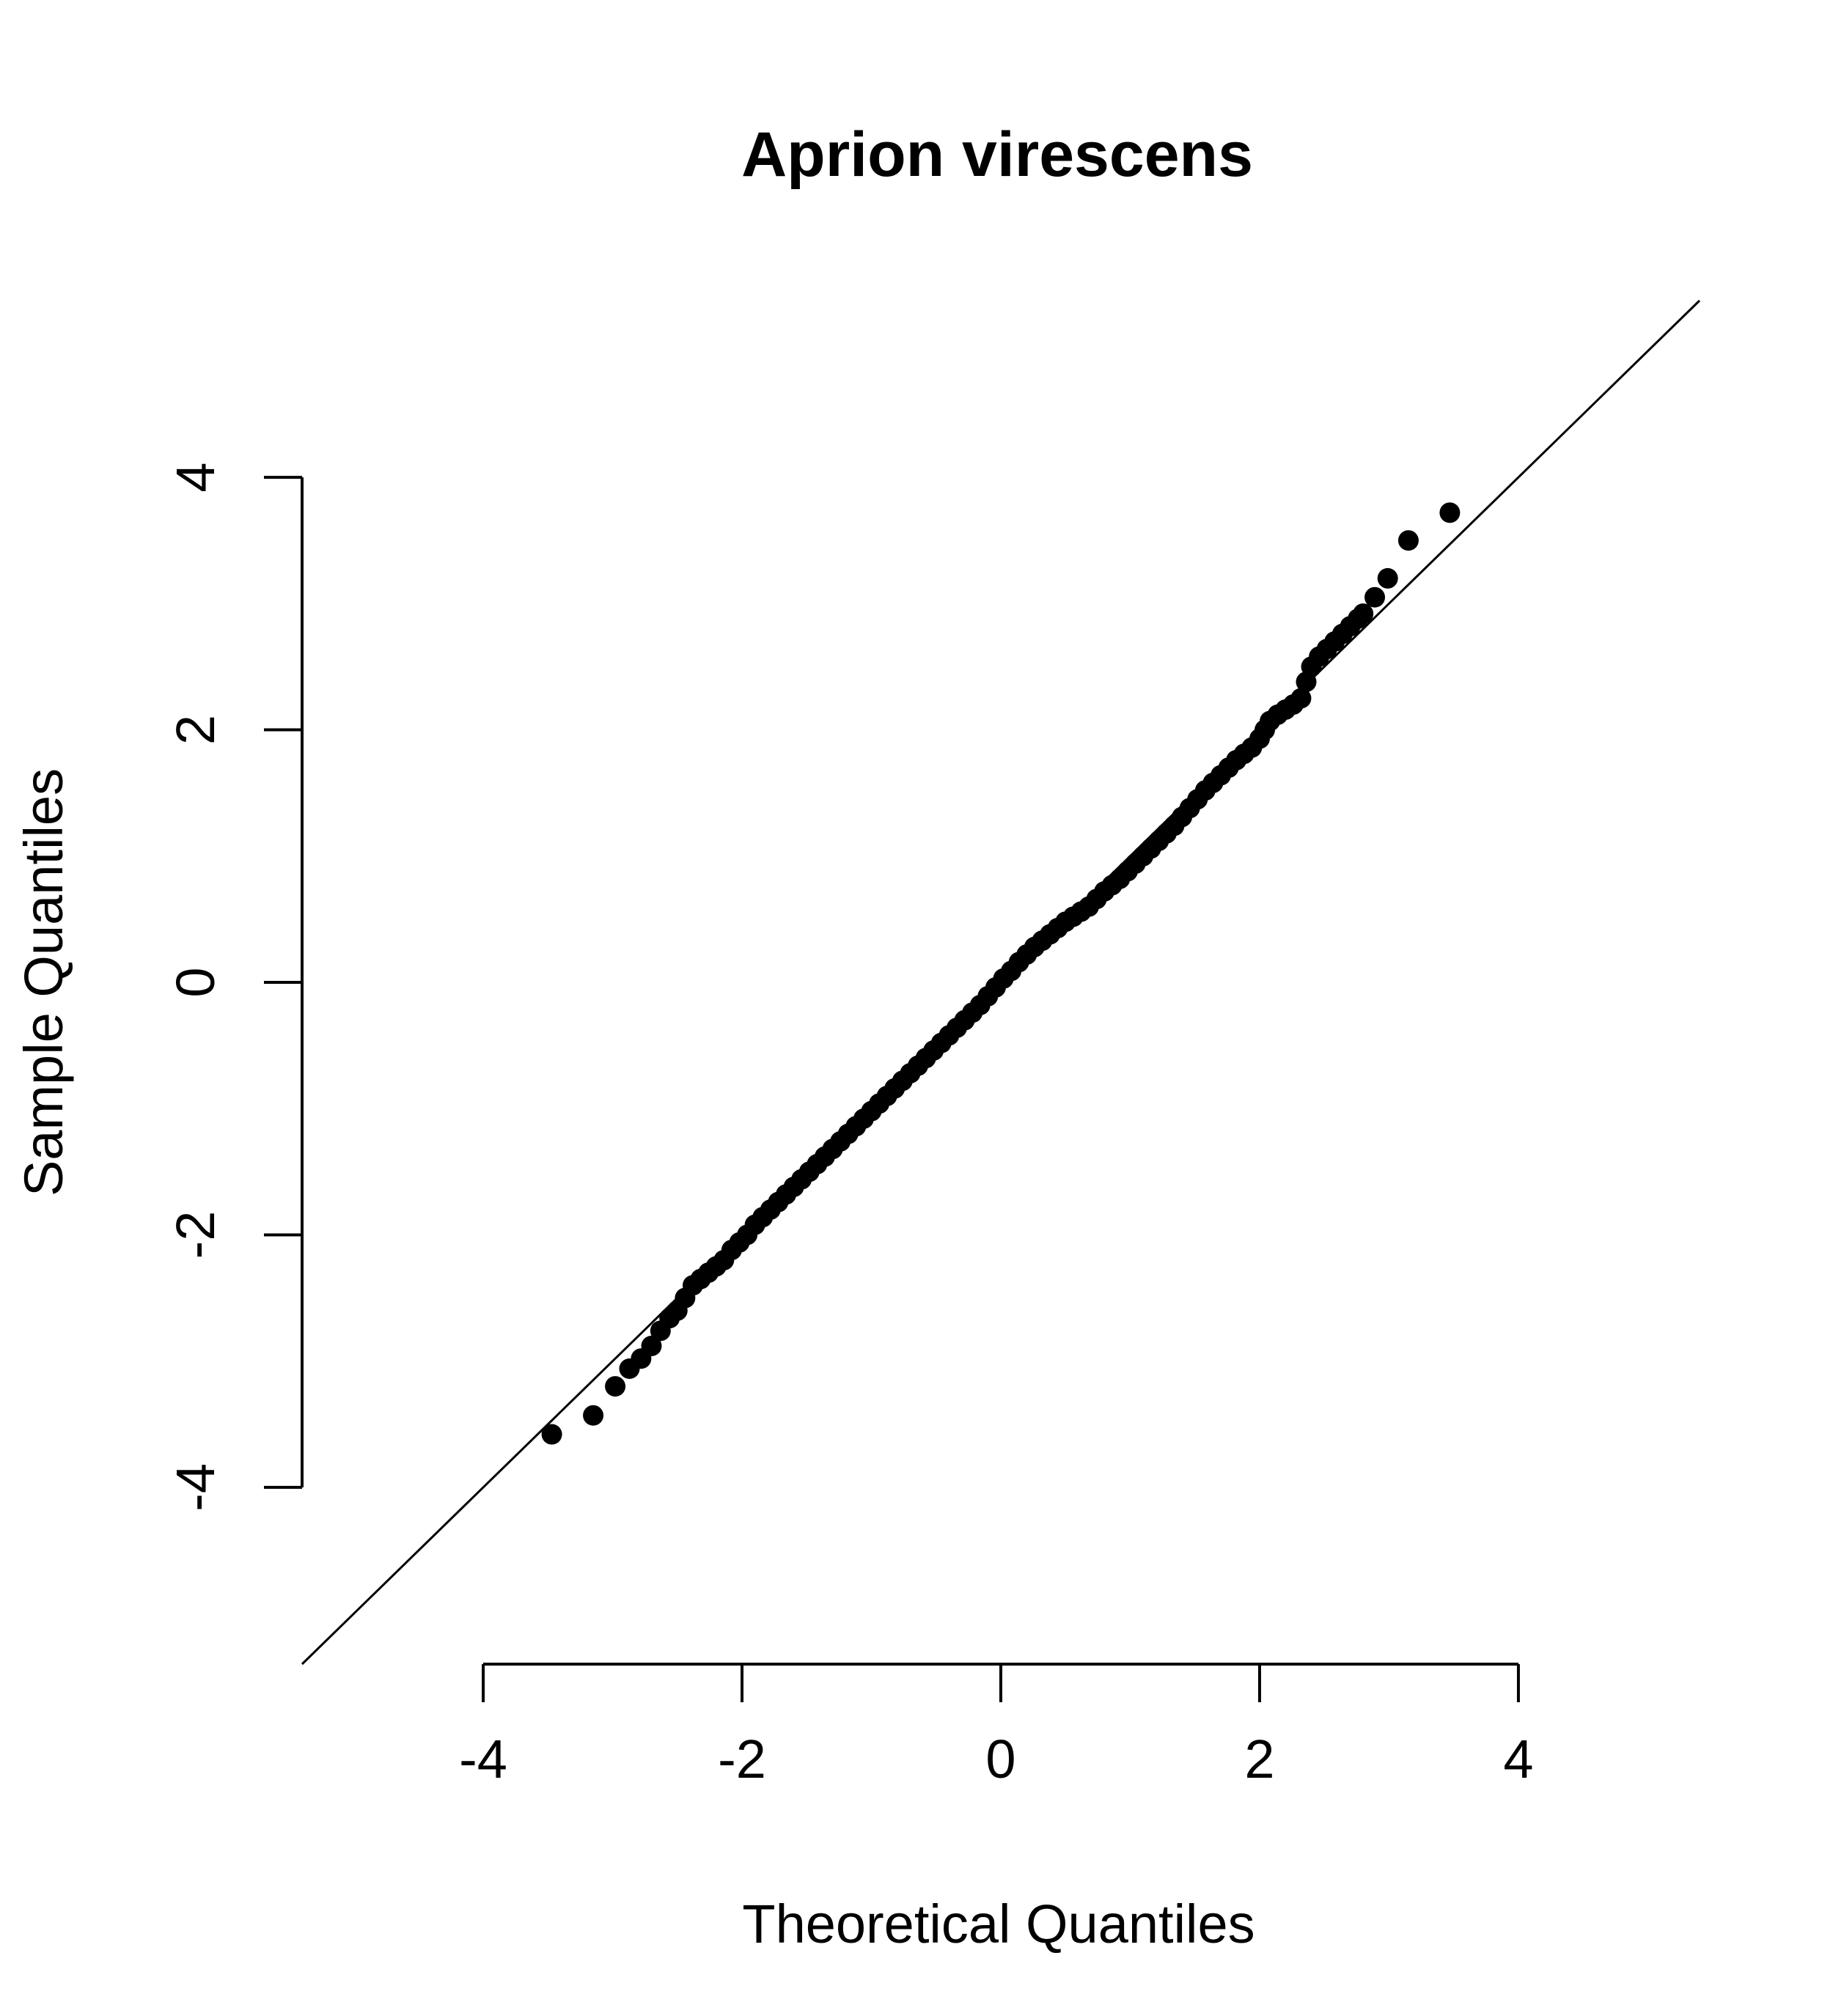 The height and width of the screenshot is (2016, 1833). Describe the element at coordinates (1259, 1759) in the screenshot. I see `x-tick-label: 2` at that location.